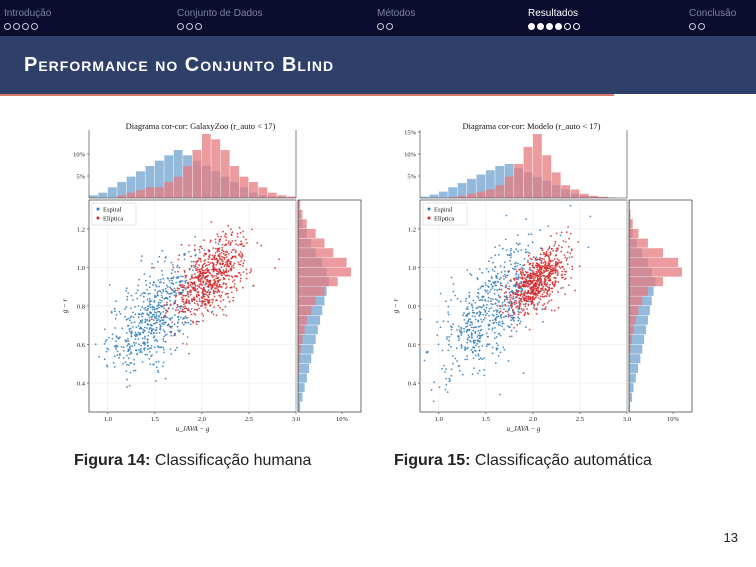 The height and width of the screenshot is (567, 756). Describe the element at coordinates (396, 13) in the screenshot. I see `nav-section-title: Métodos` at that location.